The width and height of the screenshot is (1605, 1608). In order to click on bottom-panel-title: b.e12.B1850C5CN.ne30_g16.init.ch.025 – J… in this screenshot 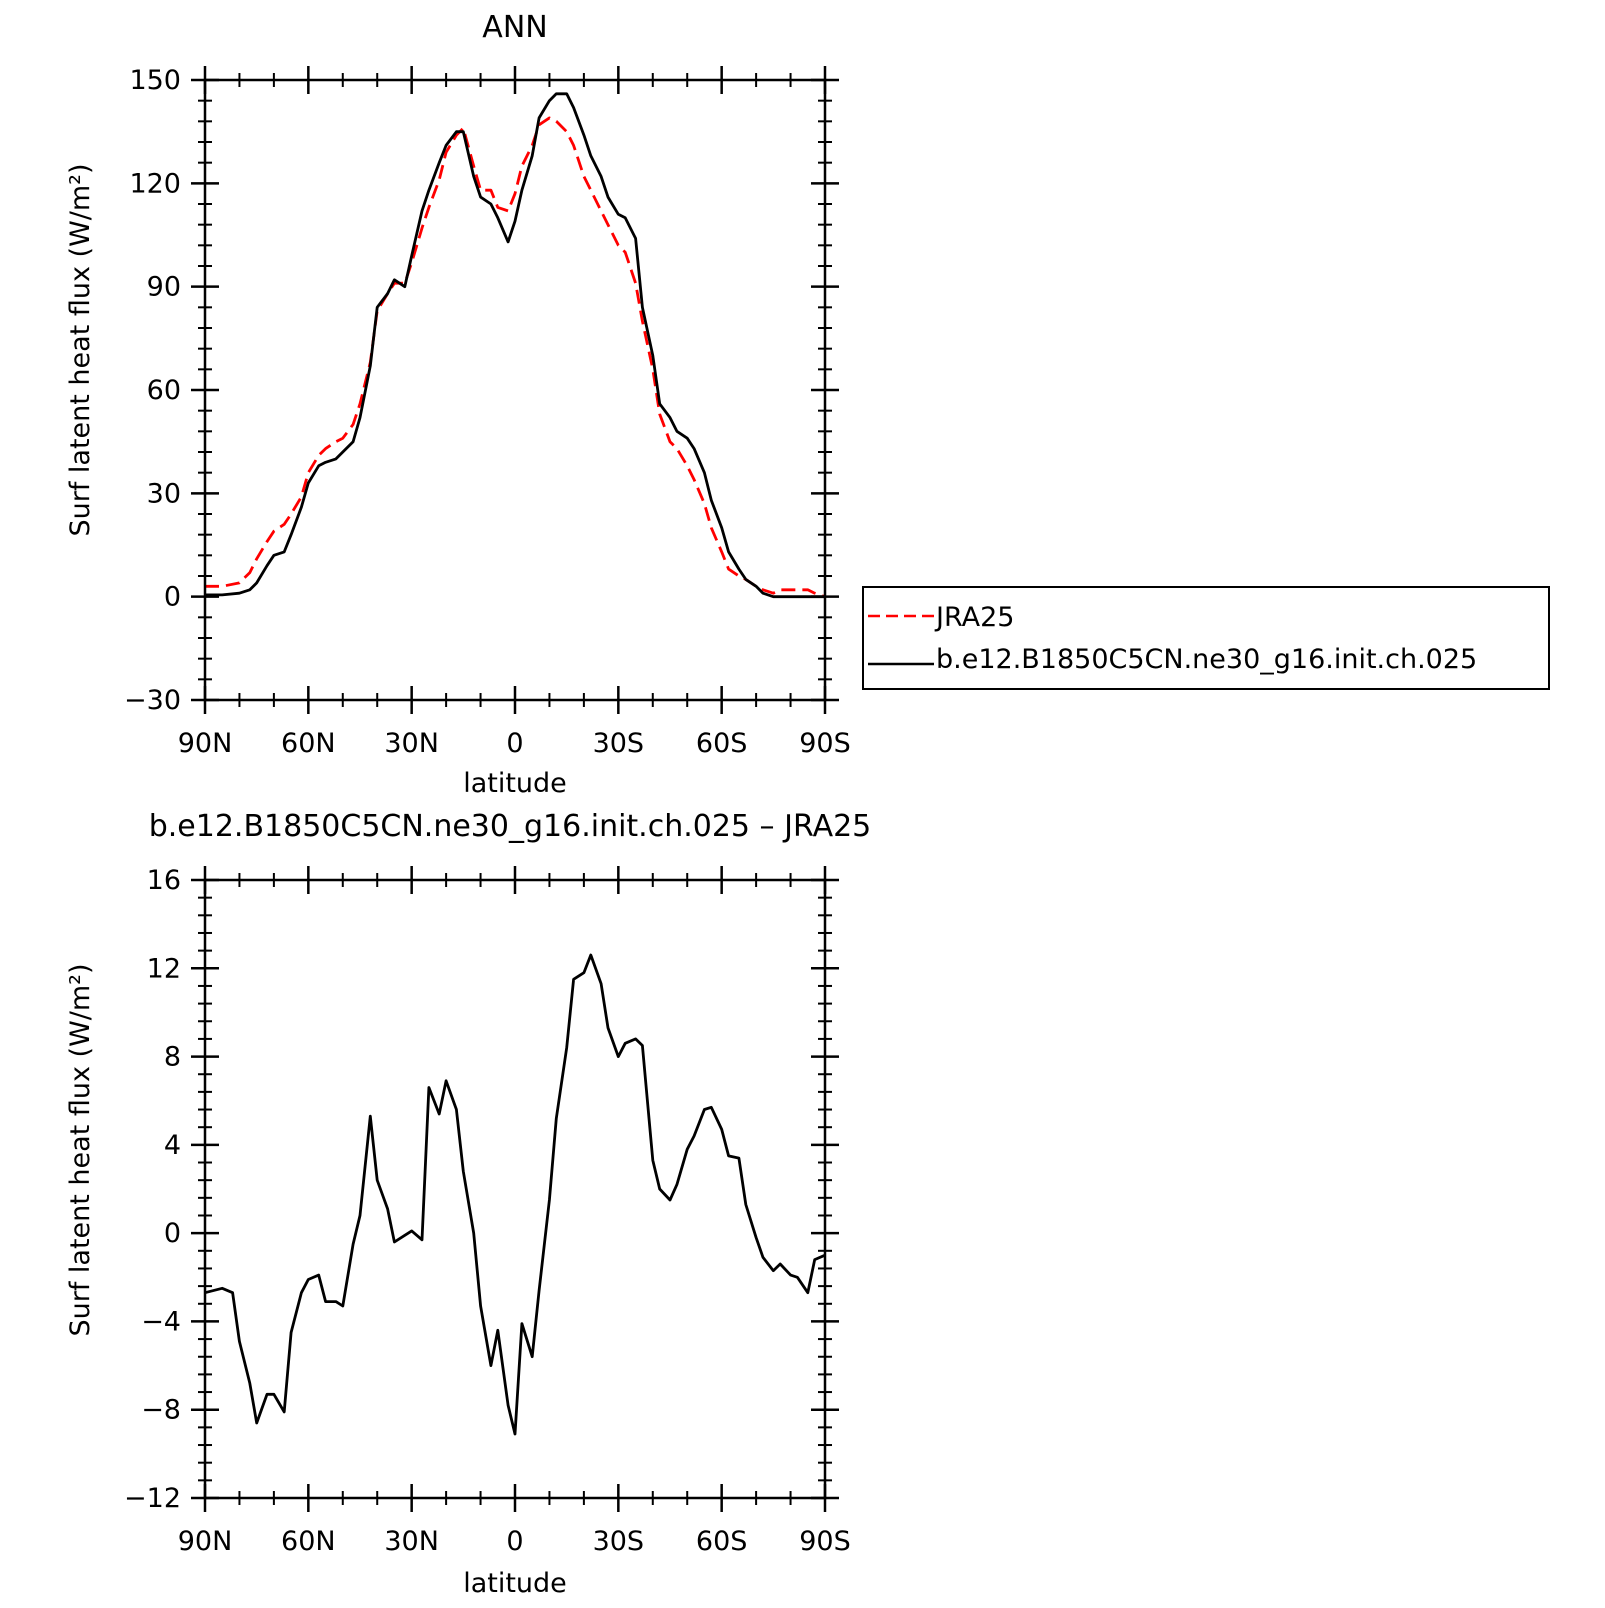, I will do `click(510, 826)`.